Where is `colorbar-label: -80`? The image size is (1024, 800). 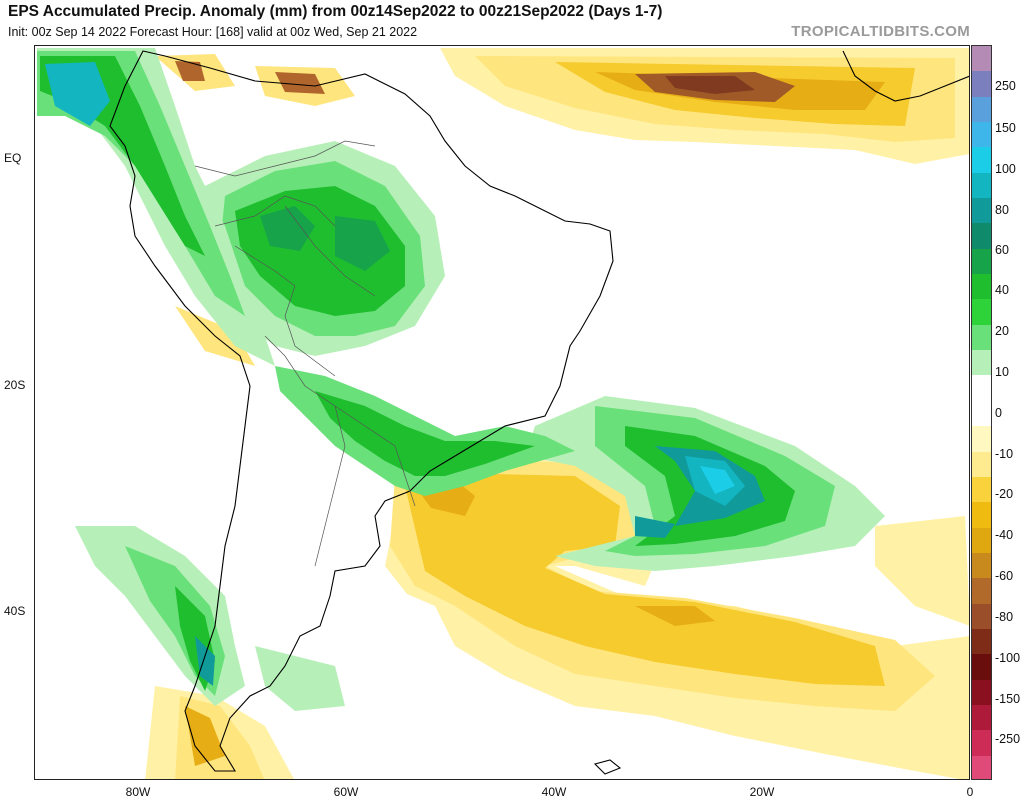
colorbar-label: -80 is located at coordinates (1004, 617).